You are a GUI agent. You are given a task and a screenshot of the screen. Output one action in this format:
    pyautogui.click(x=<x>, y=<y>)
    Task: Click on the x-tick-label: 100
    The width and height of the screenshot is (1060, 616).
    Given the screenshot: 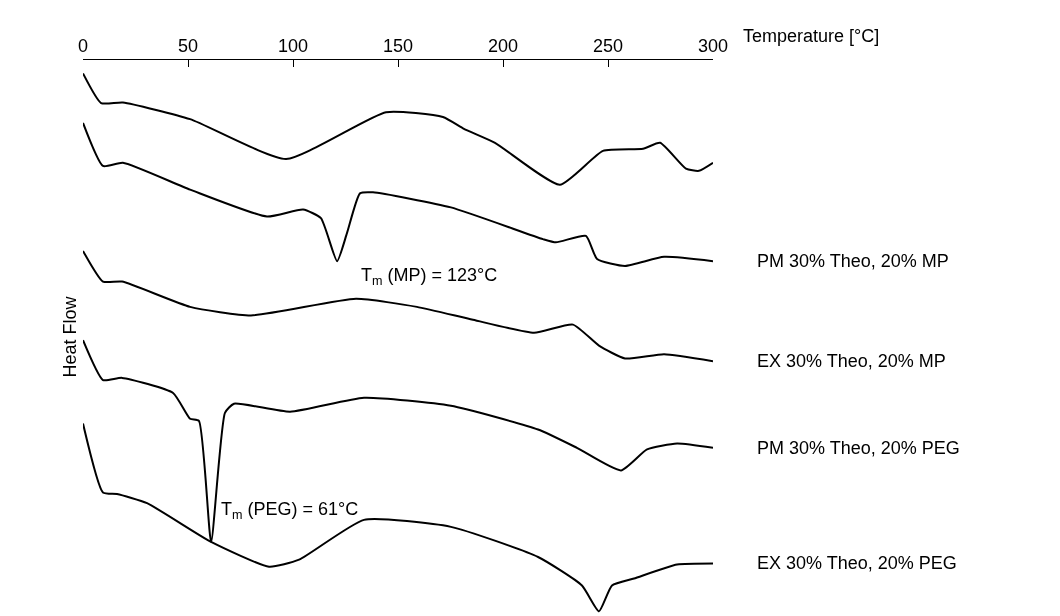 What is the action you would take?
    pyautogui.click(x=293, y=45)
    